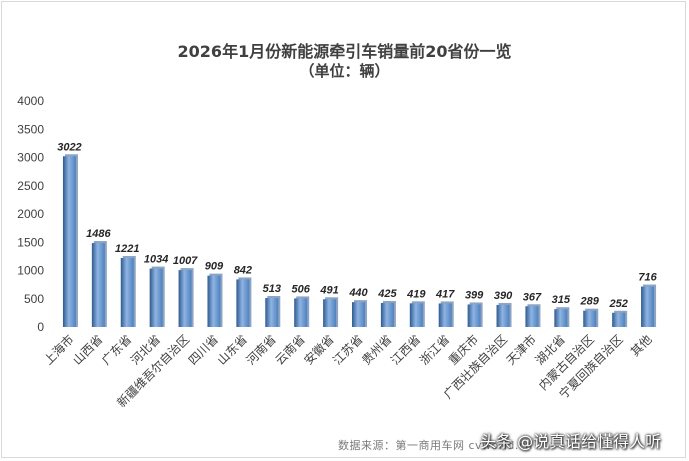  What do you see at coordinates (328, 290) in the screenshot?
I see `data-label: 491` at bounding box center [328, 290].